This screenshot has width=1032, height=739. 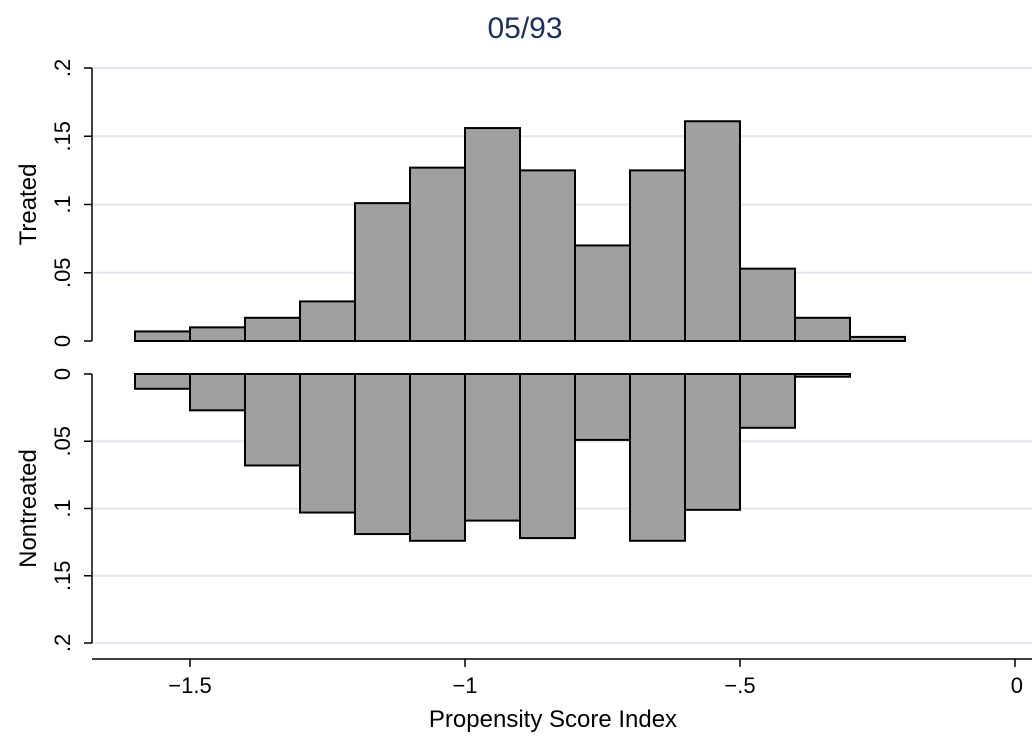 What do you see at coordinates (739, 685) in the screenshot?
I see `x-tick-label: −.5` at bounding box center [739, 685].